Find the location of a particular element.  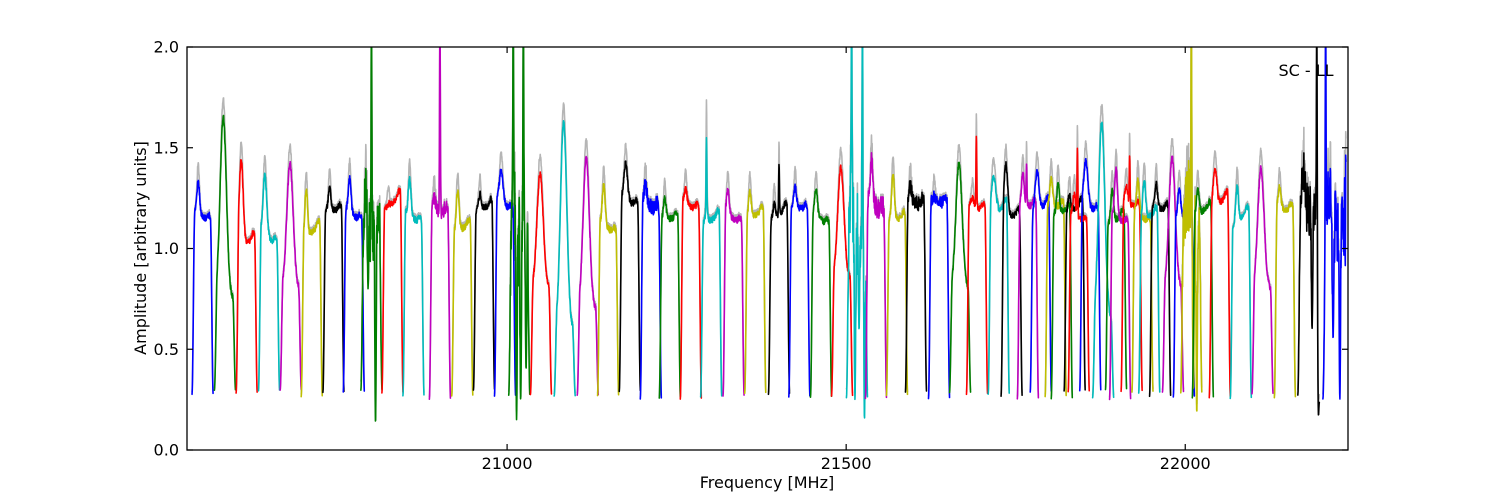

tick-label: 0.5 is located at coordinates (166, 349).